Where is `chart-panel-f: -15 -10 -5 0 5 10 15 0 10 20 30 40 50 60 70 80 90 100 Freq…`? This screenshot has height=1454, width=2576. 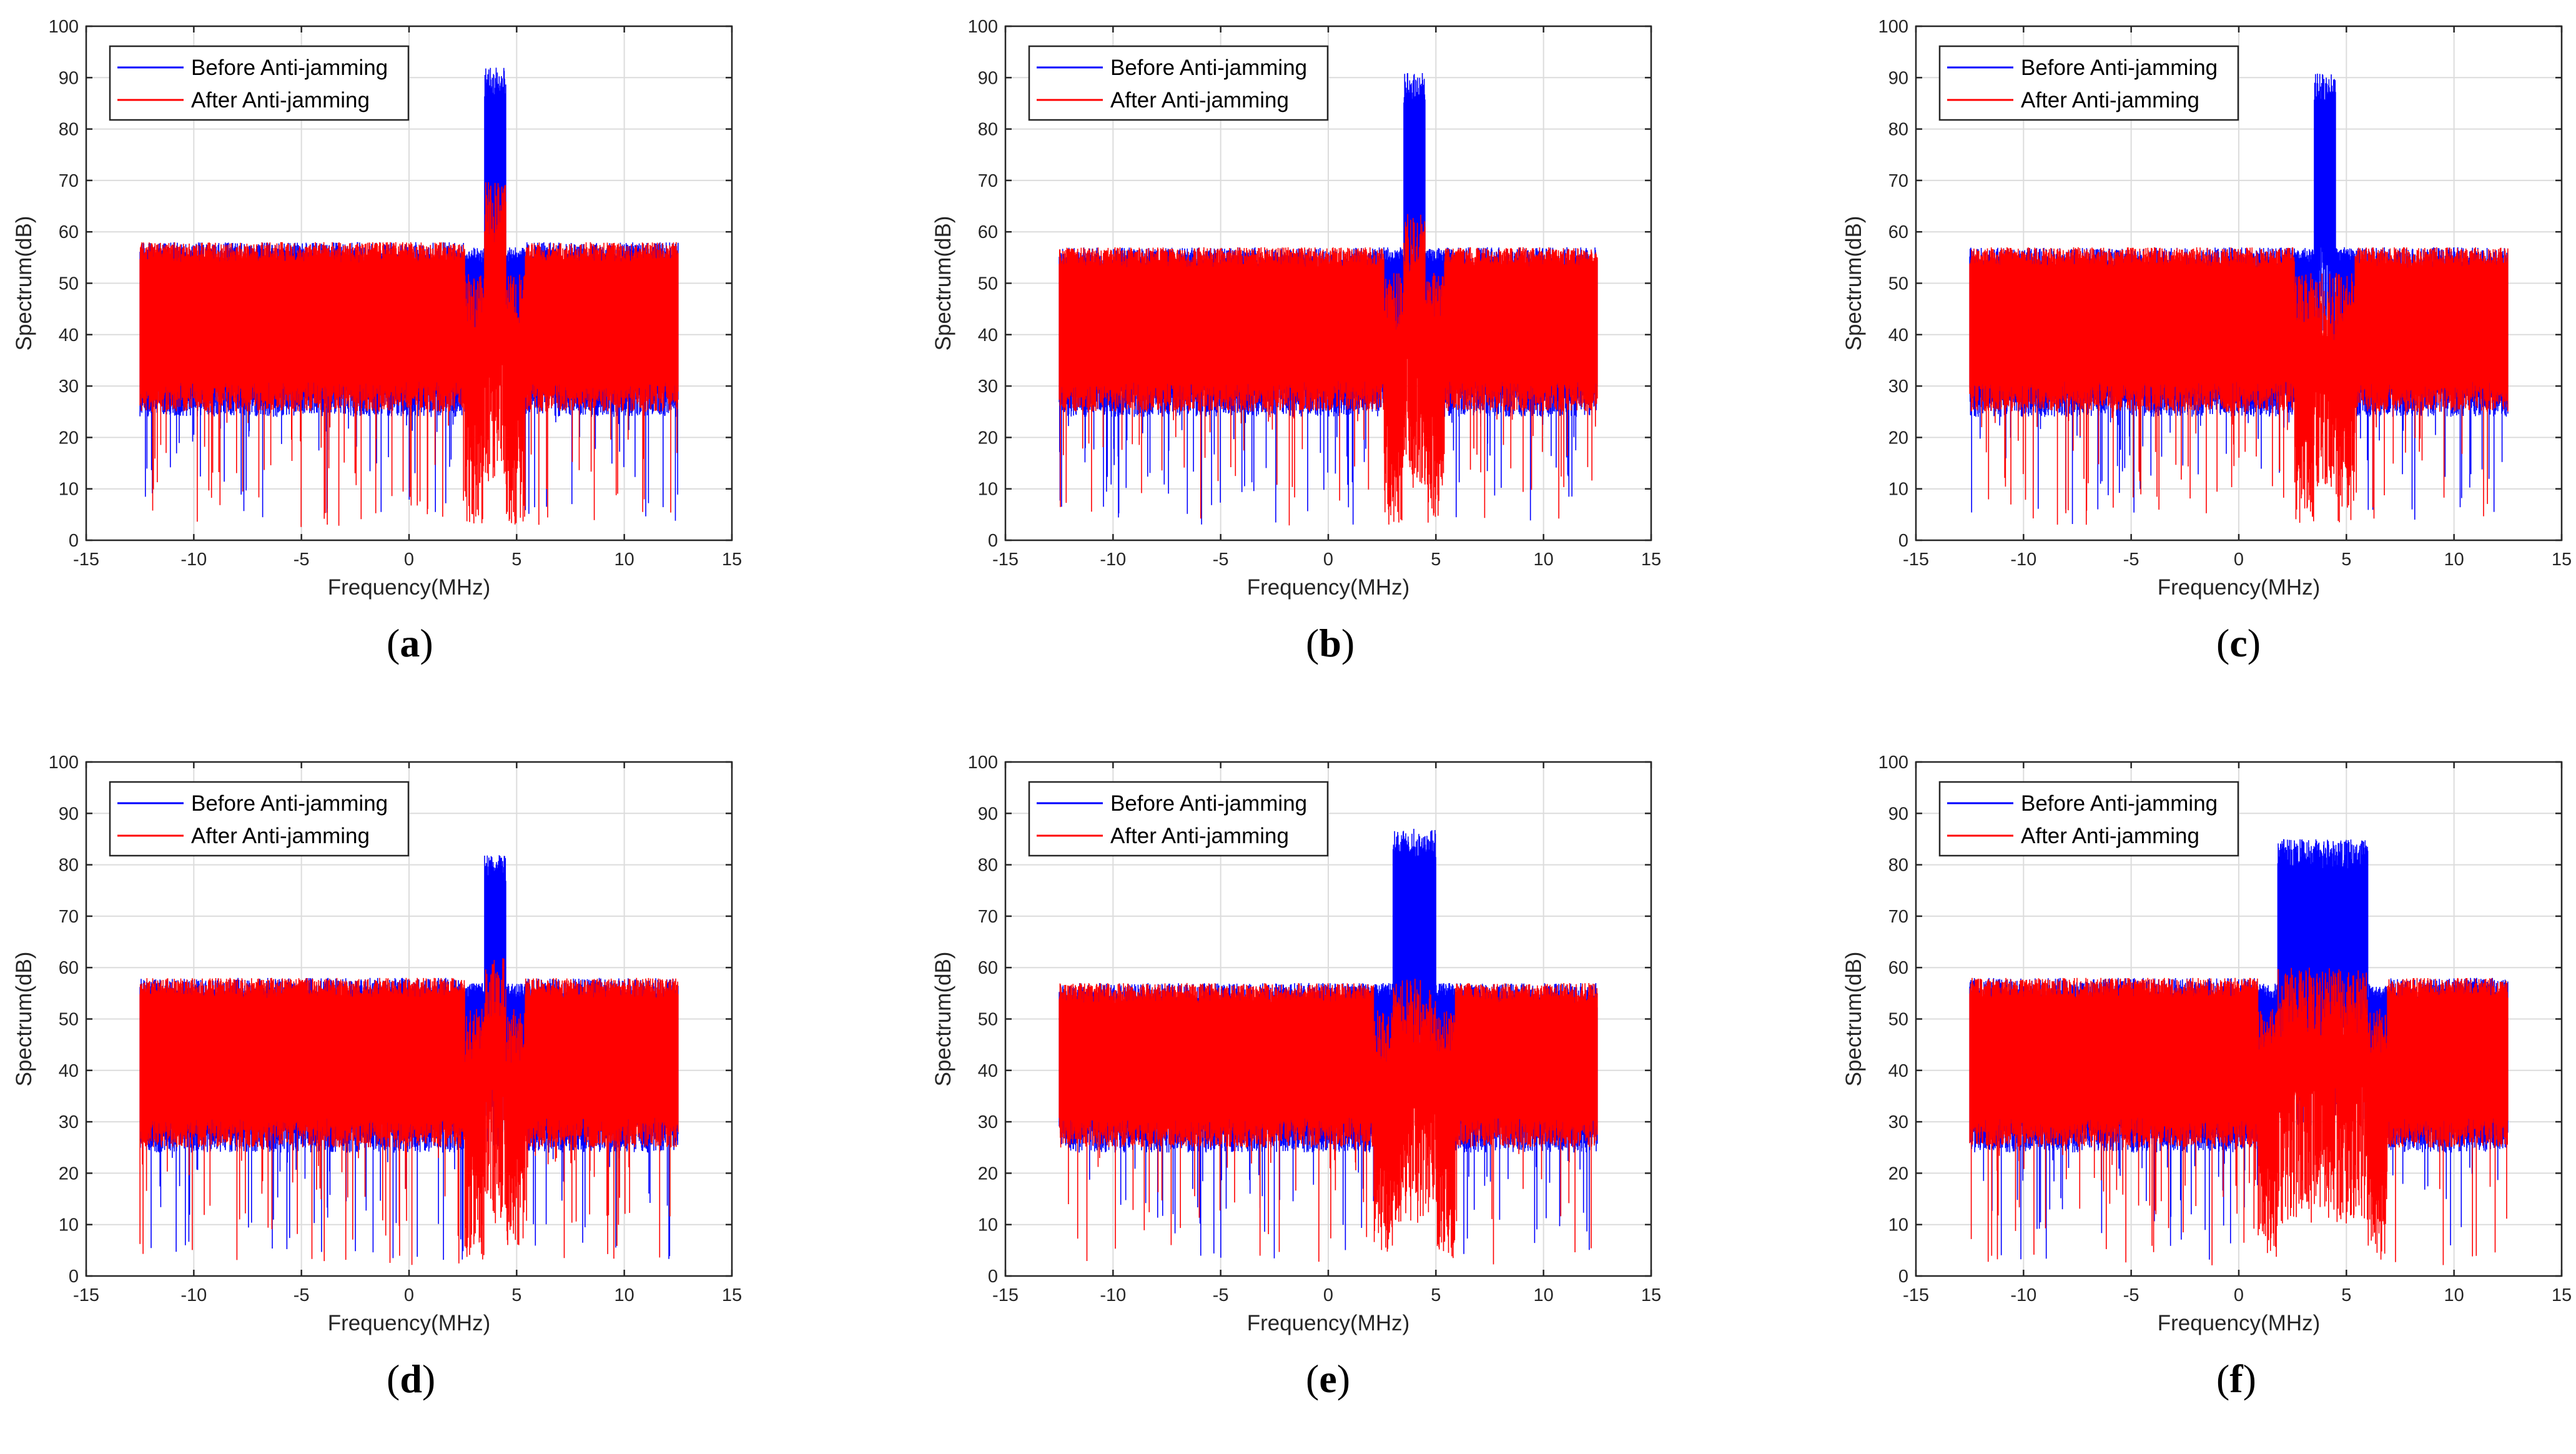 chart-panel-f: -15 -10 -5 0 5 10 15 0 10 20 30 40 50 60 70 80 90 100 Freq… is located at coordinates (2203, 1095).